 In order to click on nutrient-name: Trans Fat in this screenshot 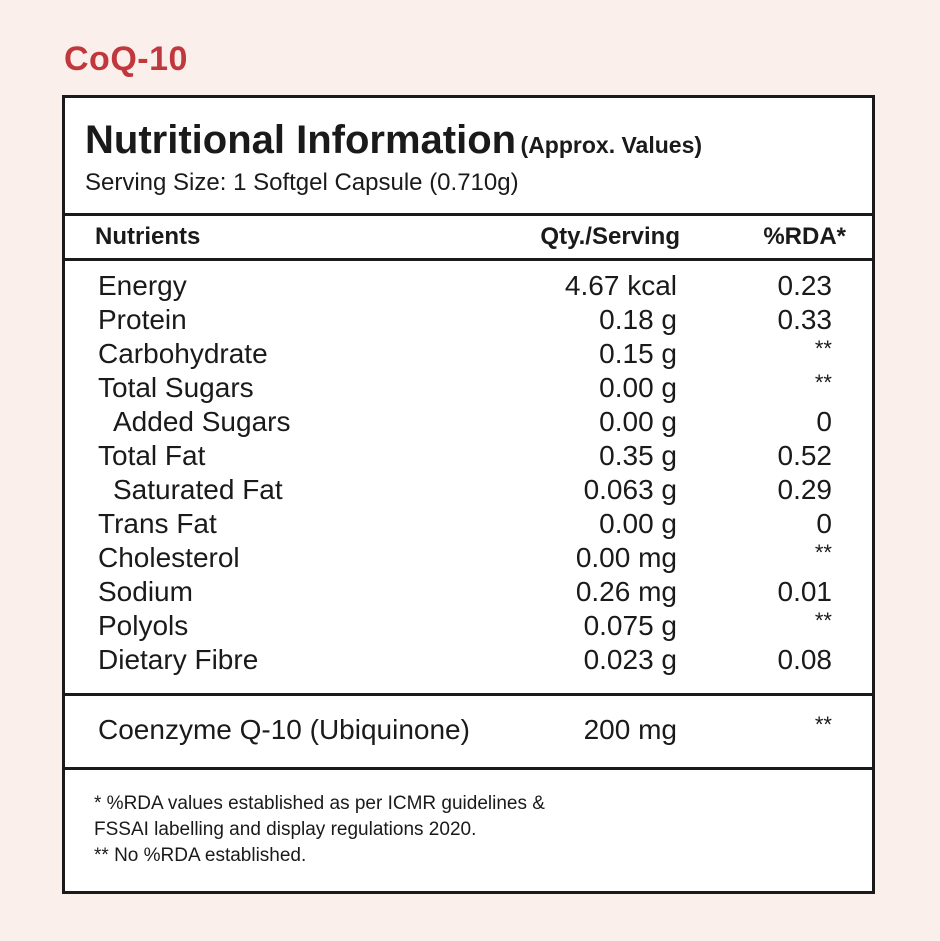, I will do `click(157, 523)`.